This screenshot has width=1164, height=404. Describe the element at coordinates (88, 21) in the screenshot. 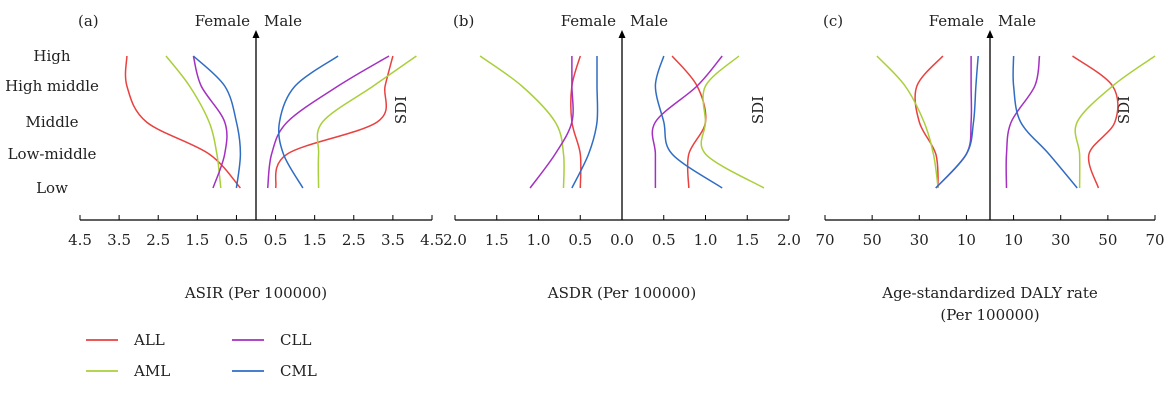

I see `panel-label: (a)` at that location.